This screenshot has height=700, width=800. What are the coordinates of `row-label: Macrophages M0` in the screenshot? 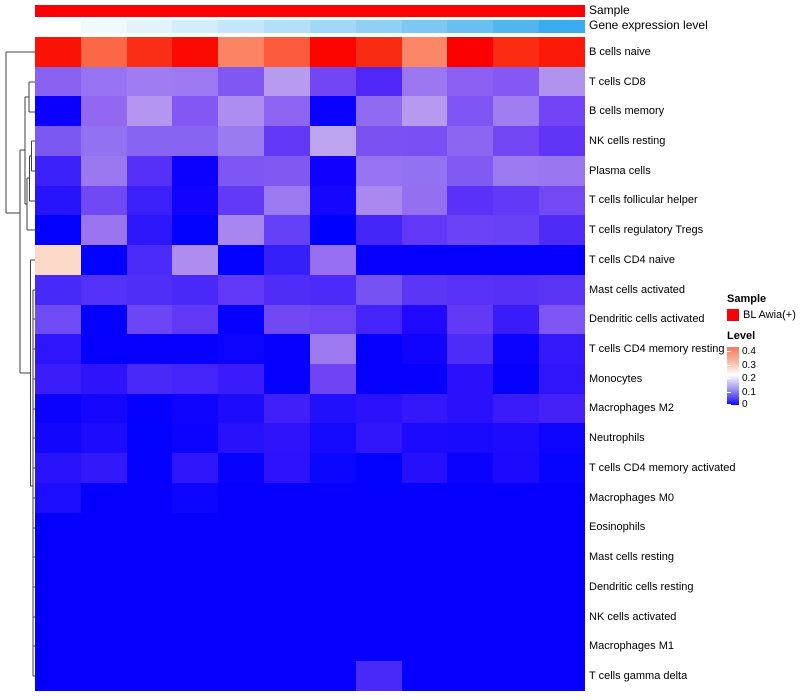 It's located at (631, 497).